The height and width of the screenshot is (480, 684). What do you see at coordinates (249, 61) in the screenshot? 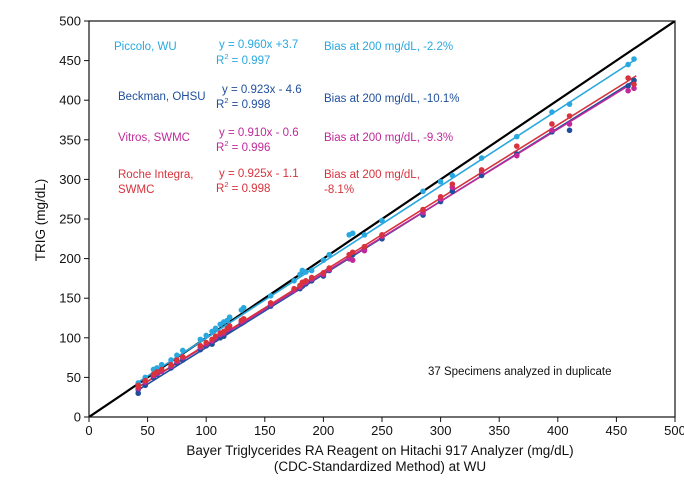
I see `r2-value: = 0.997` at bounding box center [249, 61].